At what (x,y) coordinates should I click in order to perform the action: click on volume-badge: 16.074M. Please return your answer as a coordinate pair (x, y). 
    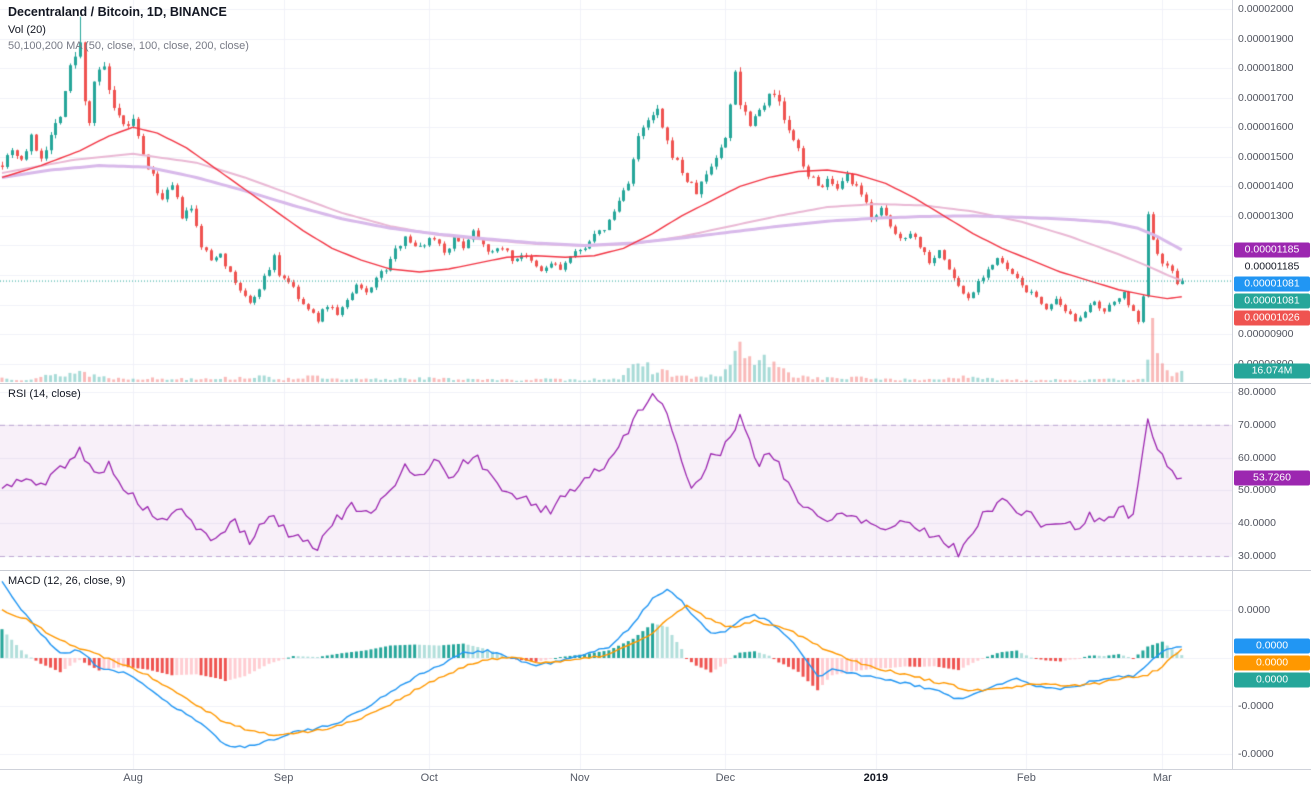
    Looking at the image, I should click on (1272, 371).